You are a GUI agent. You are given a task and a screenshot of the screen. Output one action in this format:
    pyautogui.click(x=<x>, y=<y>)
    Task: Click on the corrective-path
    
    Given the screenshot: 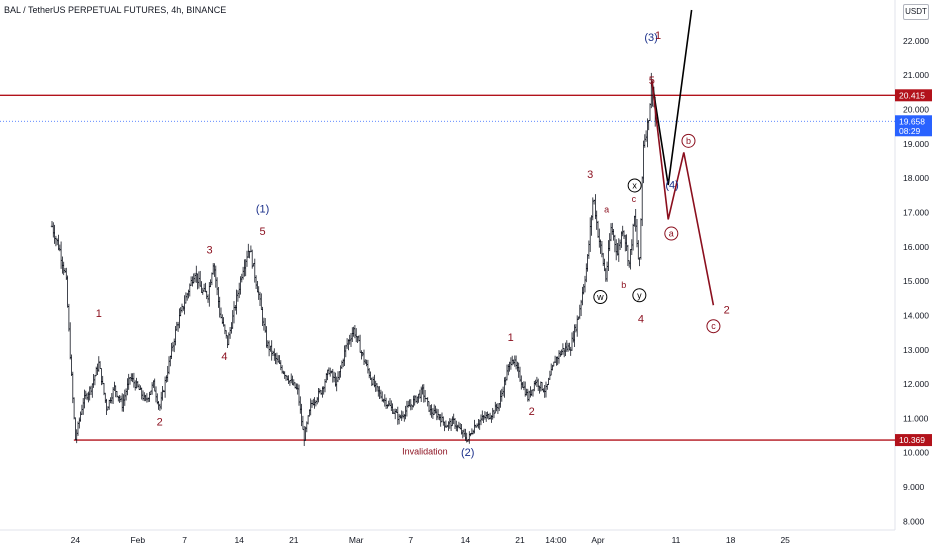 What is the action you would take?
    pyautogui.click(x=683, y=193)
    